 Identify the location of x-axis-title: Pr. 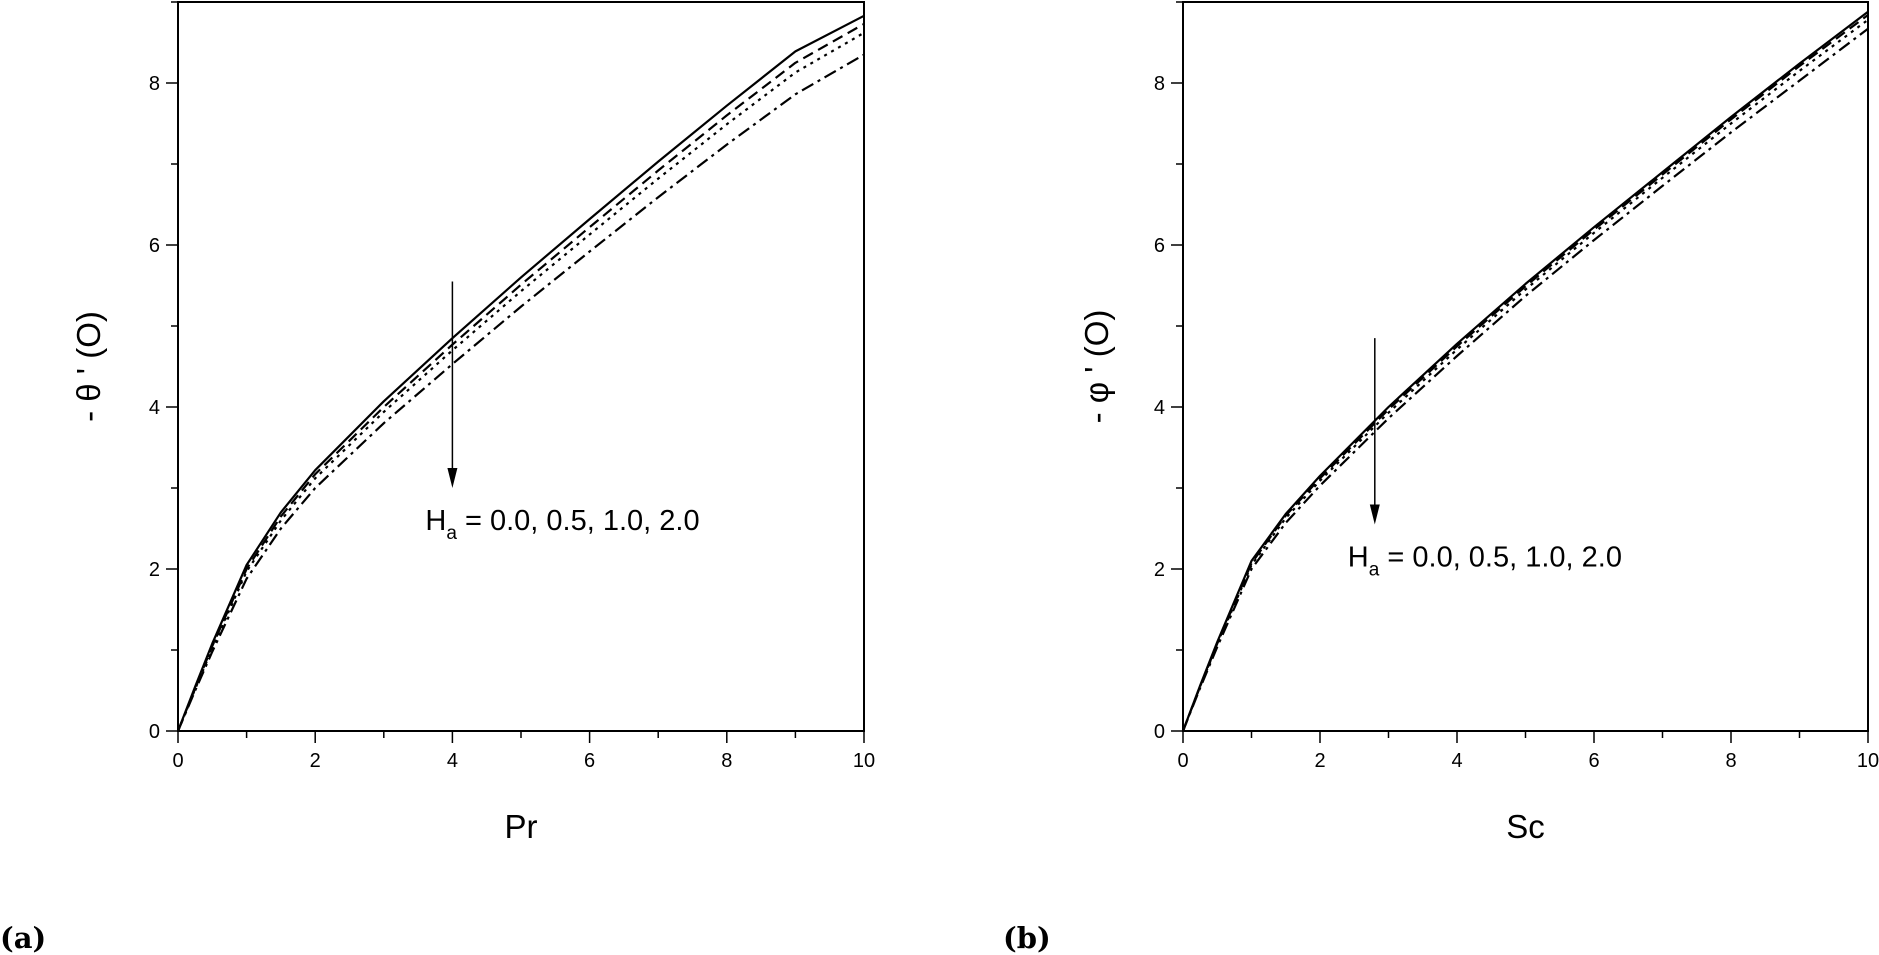
(521, 826).